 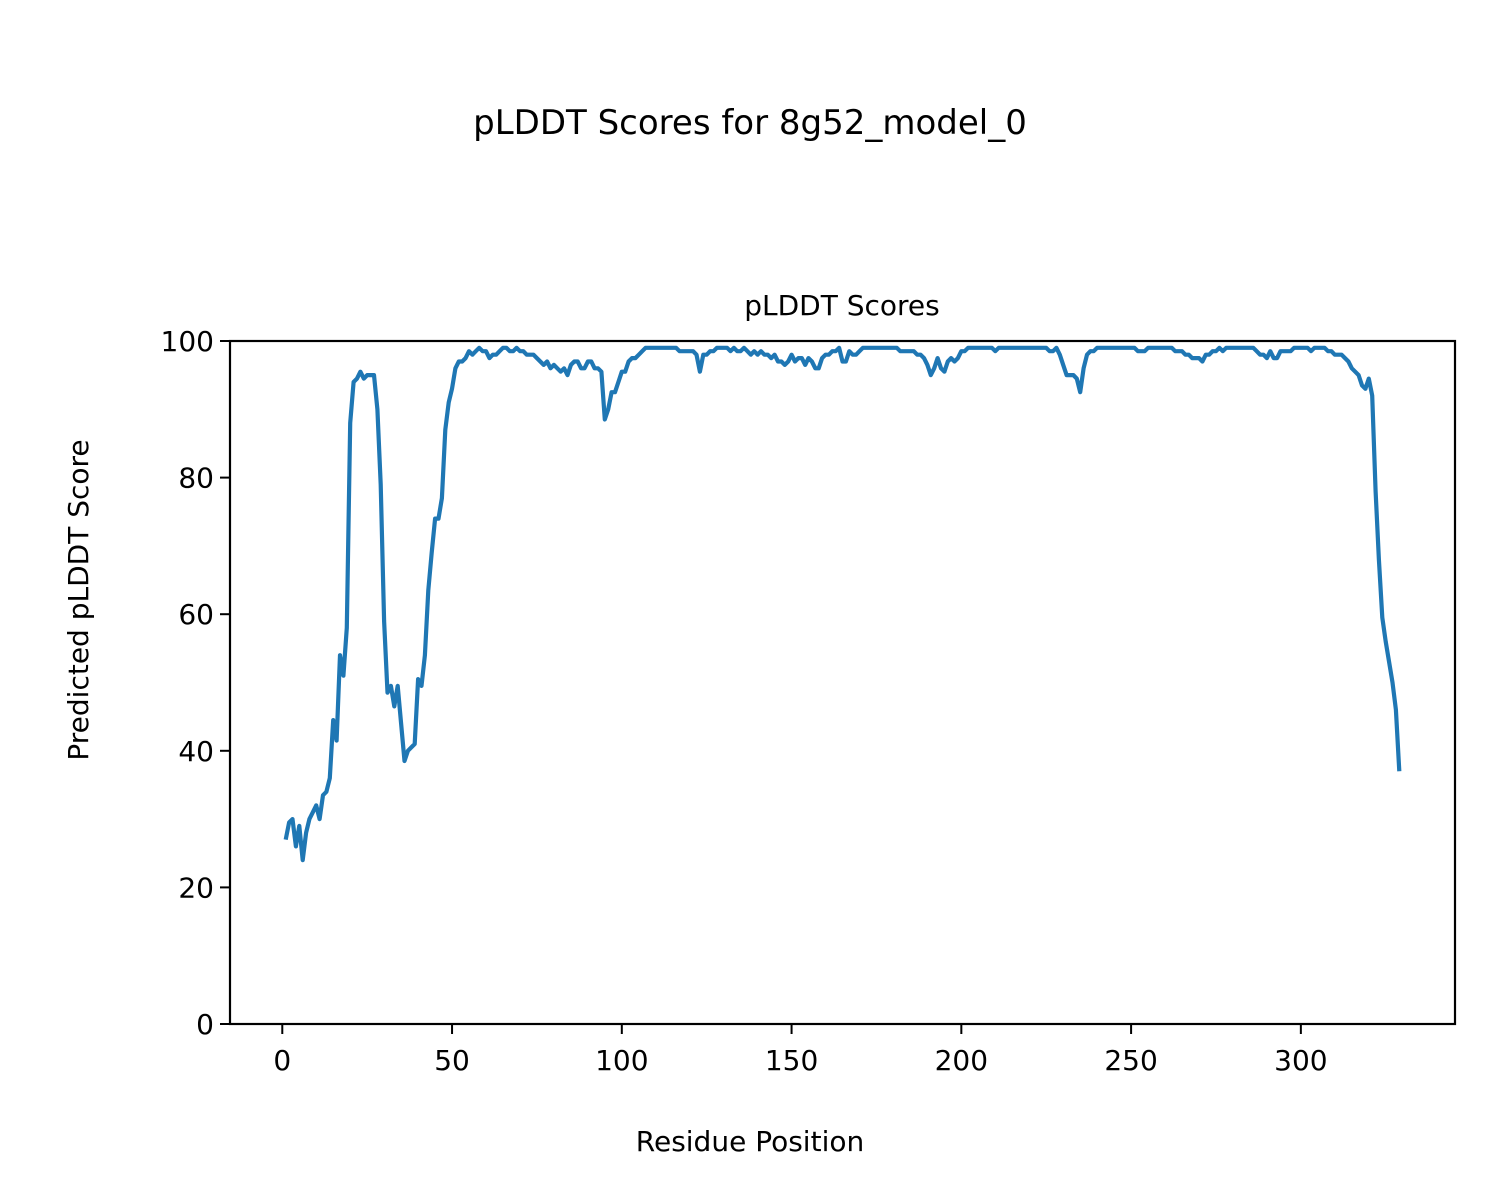 What do you see at coordinates (791, 1060) in the screenshot?
I see `x-tick-label: 150` at bounding box center [791, 1060].